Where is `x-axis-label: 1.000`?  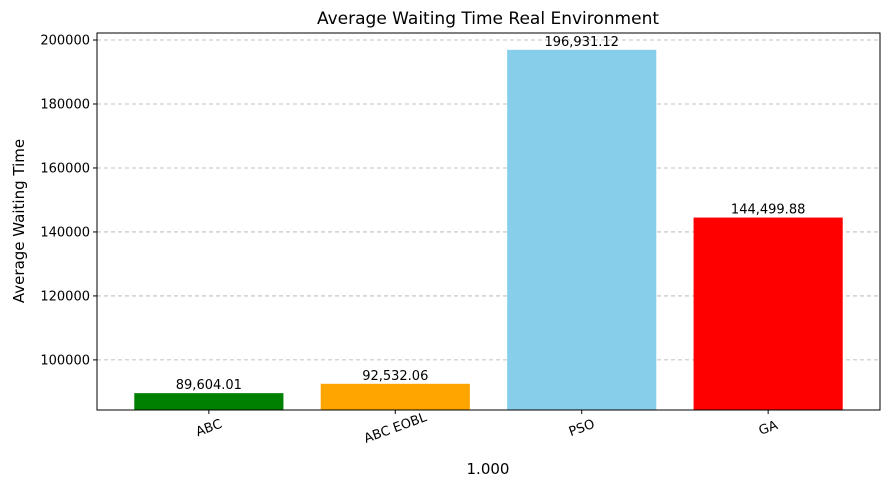
x-axis-label: 1.000 is located at coordinates (488, 469).